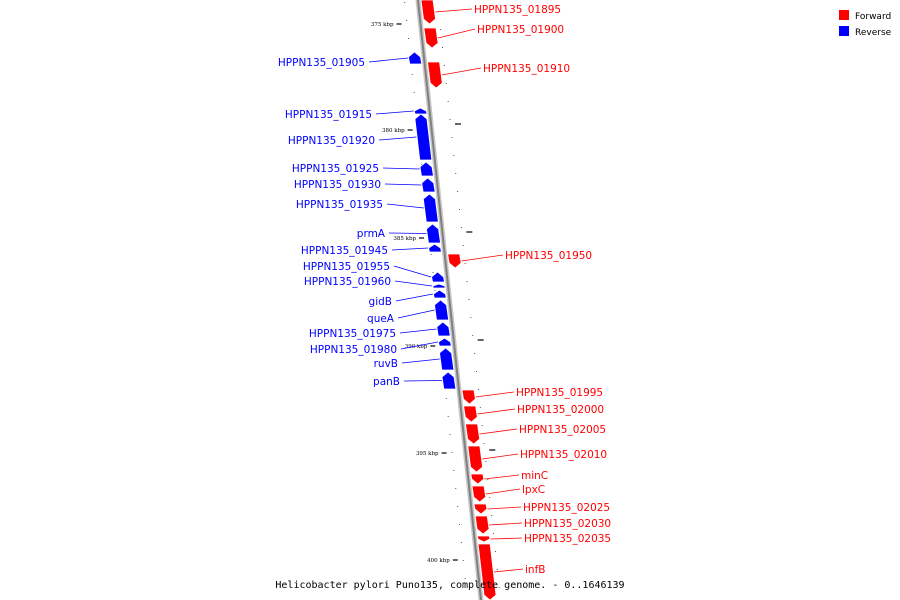 This screenshot has height=600, width=900. What do you see at coordinates (438, 561) in the screenshot?
I see `scale-tick-label: 400 kbp` at bounding box center [438, 561].